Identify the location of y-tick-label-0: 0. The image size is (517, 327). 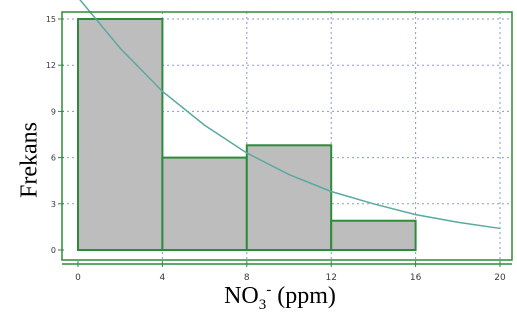
(53, 250).